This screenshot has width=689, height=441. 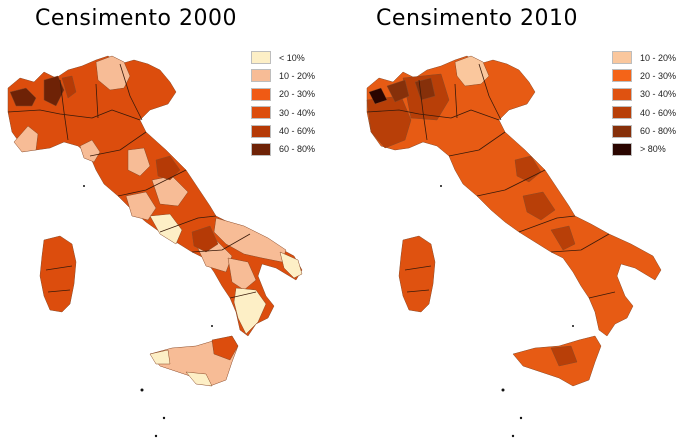 What do you see at coordinates (166, 229) in the screenshot?
I see `region-lazio-coast` at bounding box center [166, 229].